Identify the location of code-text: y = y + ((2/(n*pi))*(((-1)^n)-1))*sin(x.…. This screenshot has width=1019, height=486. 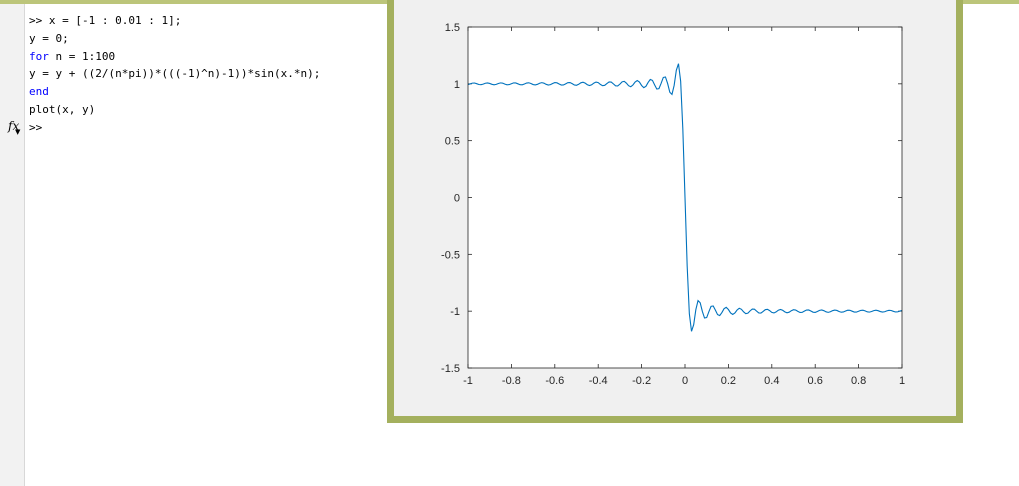
(175, 74).